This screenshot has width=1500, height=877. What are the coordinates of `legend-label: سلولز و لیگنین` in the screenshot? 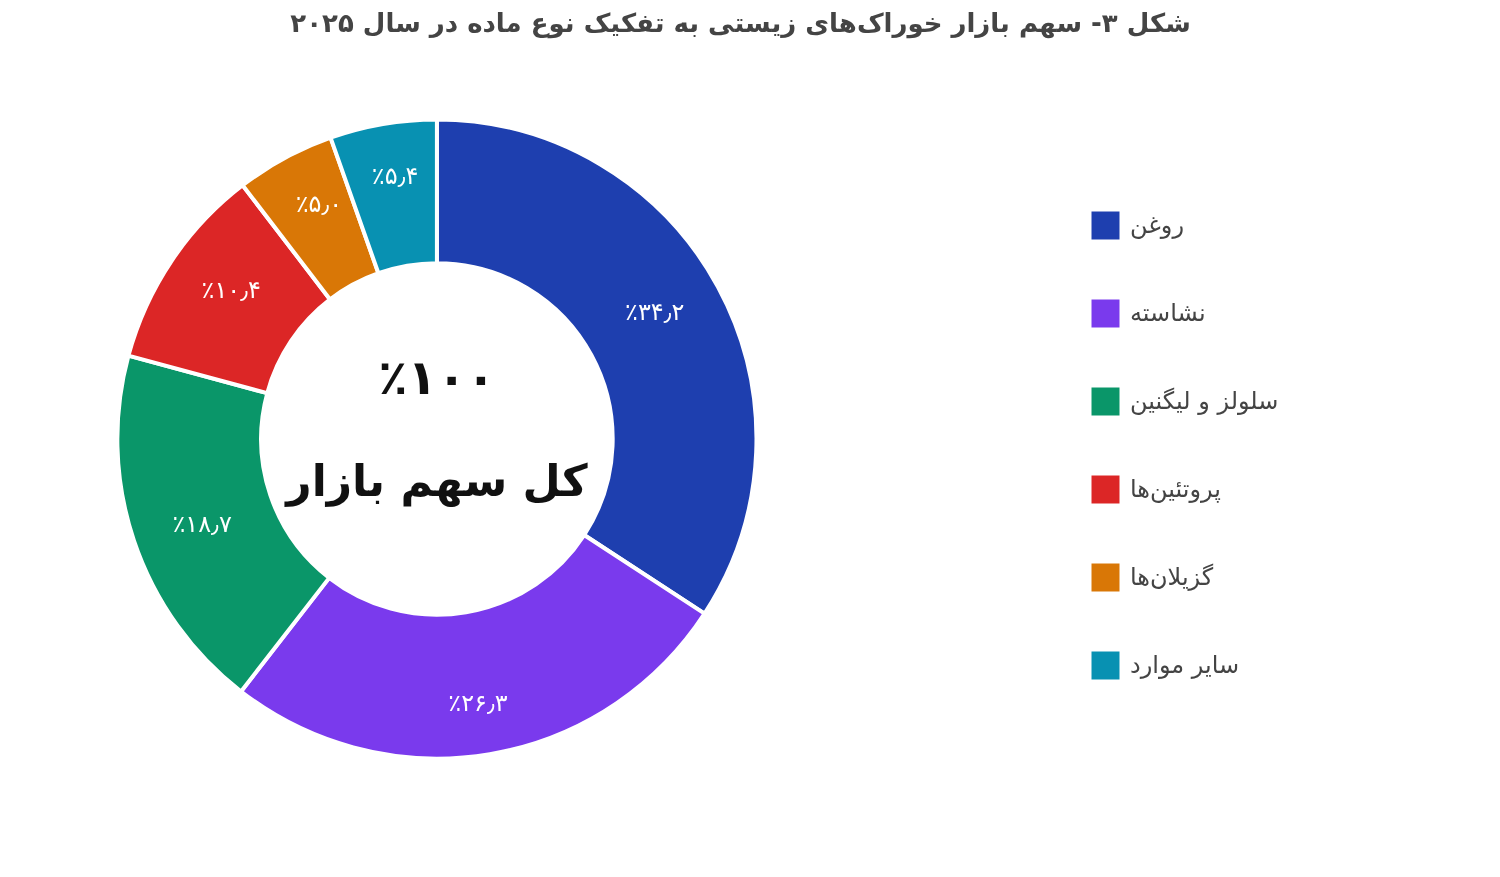 It's located at (1204, 401).